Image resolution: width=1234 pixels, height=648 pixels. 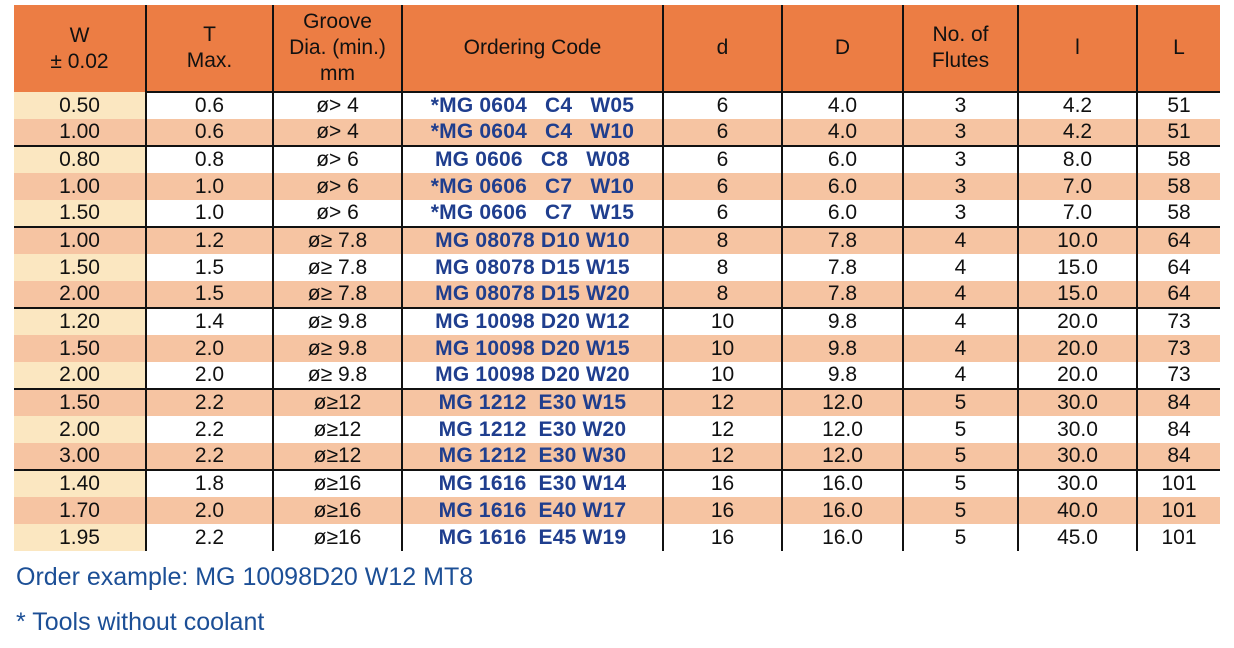 I want to click on l-cell: 10.0, so click(x=1078, y=240).